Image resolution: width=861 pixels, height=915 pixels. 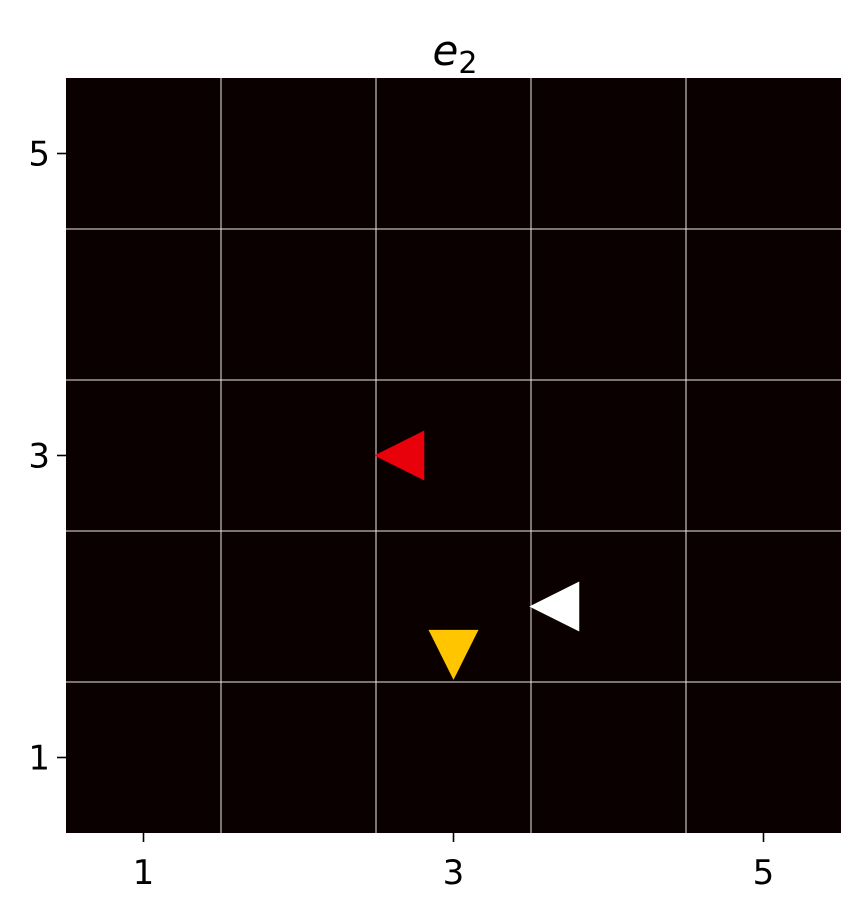 What do you see at coordinates (39, 155) in the screenshot?
I see `y-tick-label: 5` at bounding box center [39, 155].